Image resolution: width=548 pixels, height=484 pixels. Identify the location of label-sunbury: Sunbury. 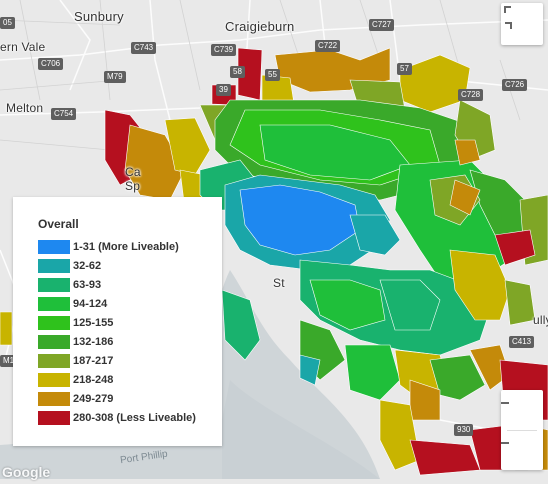
(99, 16).